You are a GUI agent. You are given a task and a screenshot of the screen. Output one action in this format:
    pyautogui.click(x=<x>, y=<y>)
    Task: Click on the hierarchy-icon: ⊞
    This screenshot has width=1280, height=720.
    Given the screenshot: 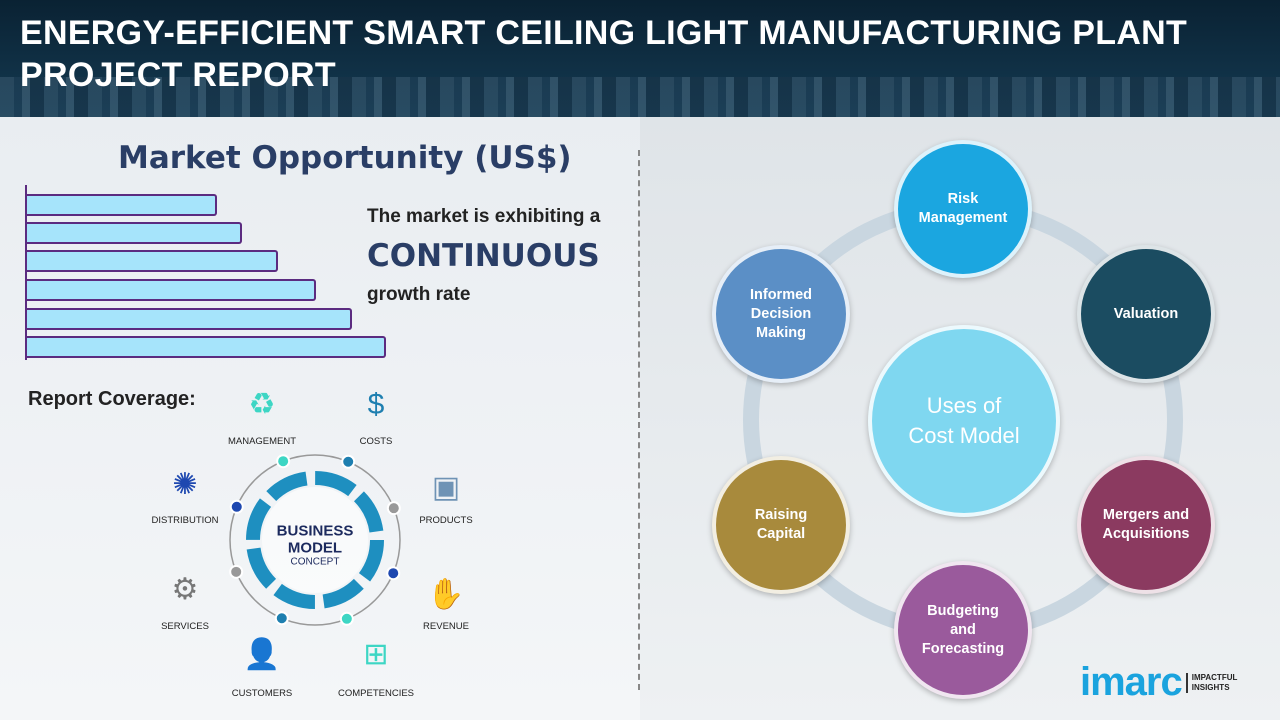 What is the action you would take?
    pyautogui.click(x=376, y=654)
    